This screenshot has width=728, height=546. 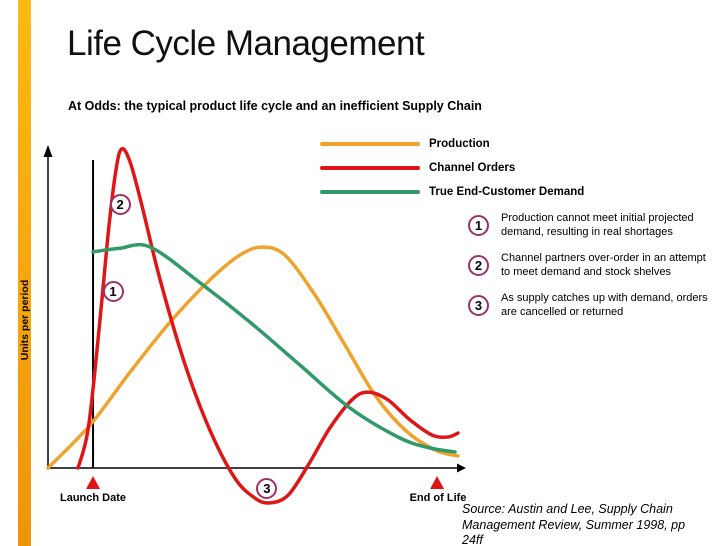 I want to click on legend-item-true-demand: True End-Customer Demand, so click(x=452, y=192).